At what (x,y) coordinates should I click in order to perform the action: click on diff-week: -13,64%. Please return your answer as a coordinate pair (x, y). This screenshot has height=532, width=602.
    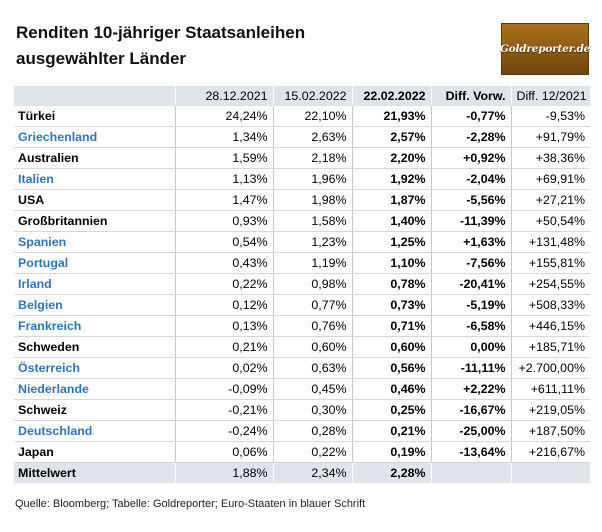
    Looking at the image, I should click on (470, 452).